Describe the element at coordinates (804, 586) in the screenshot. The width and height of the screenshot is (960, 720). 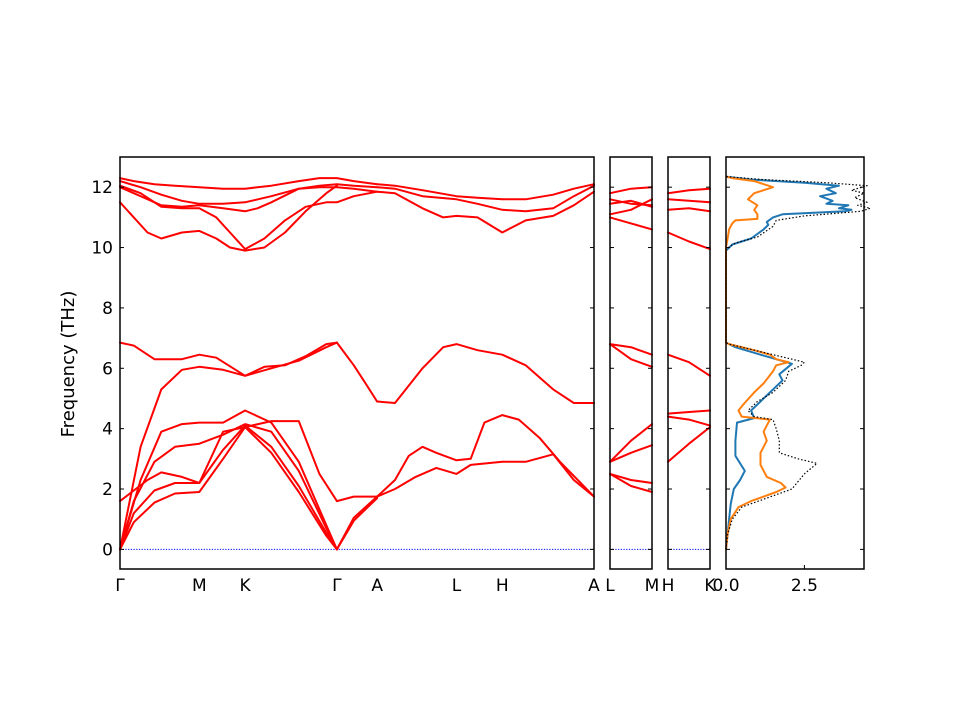
I see `dos-x-tick-label: 2.5` at that location.